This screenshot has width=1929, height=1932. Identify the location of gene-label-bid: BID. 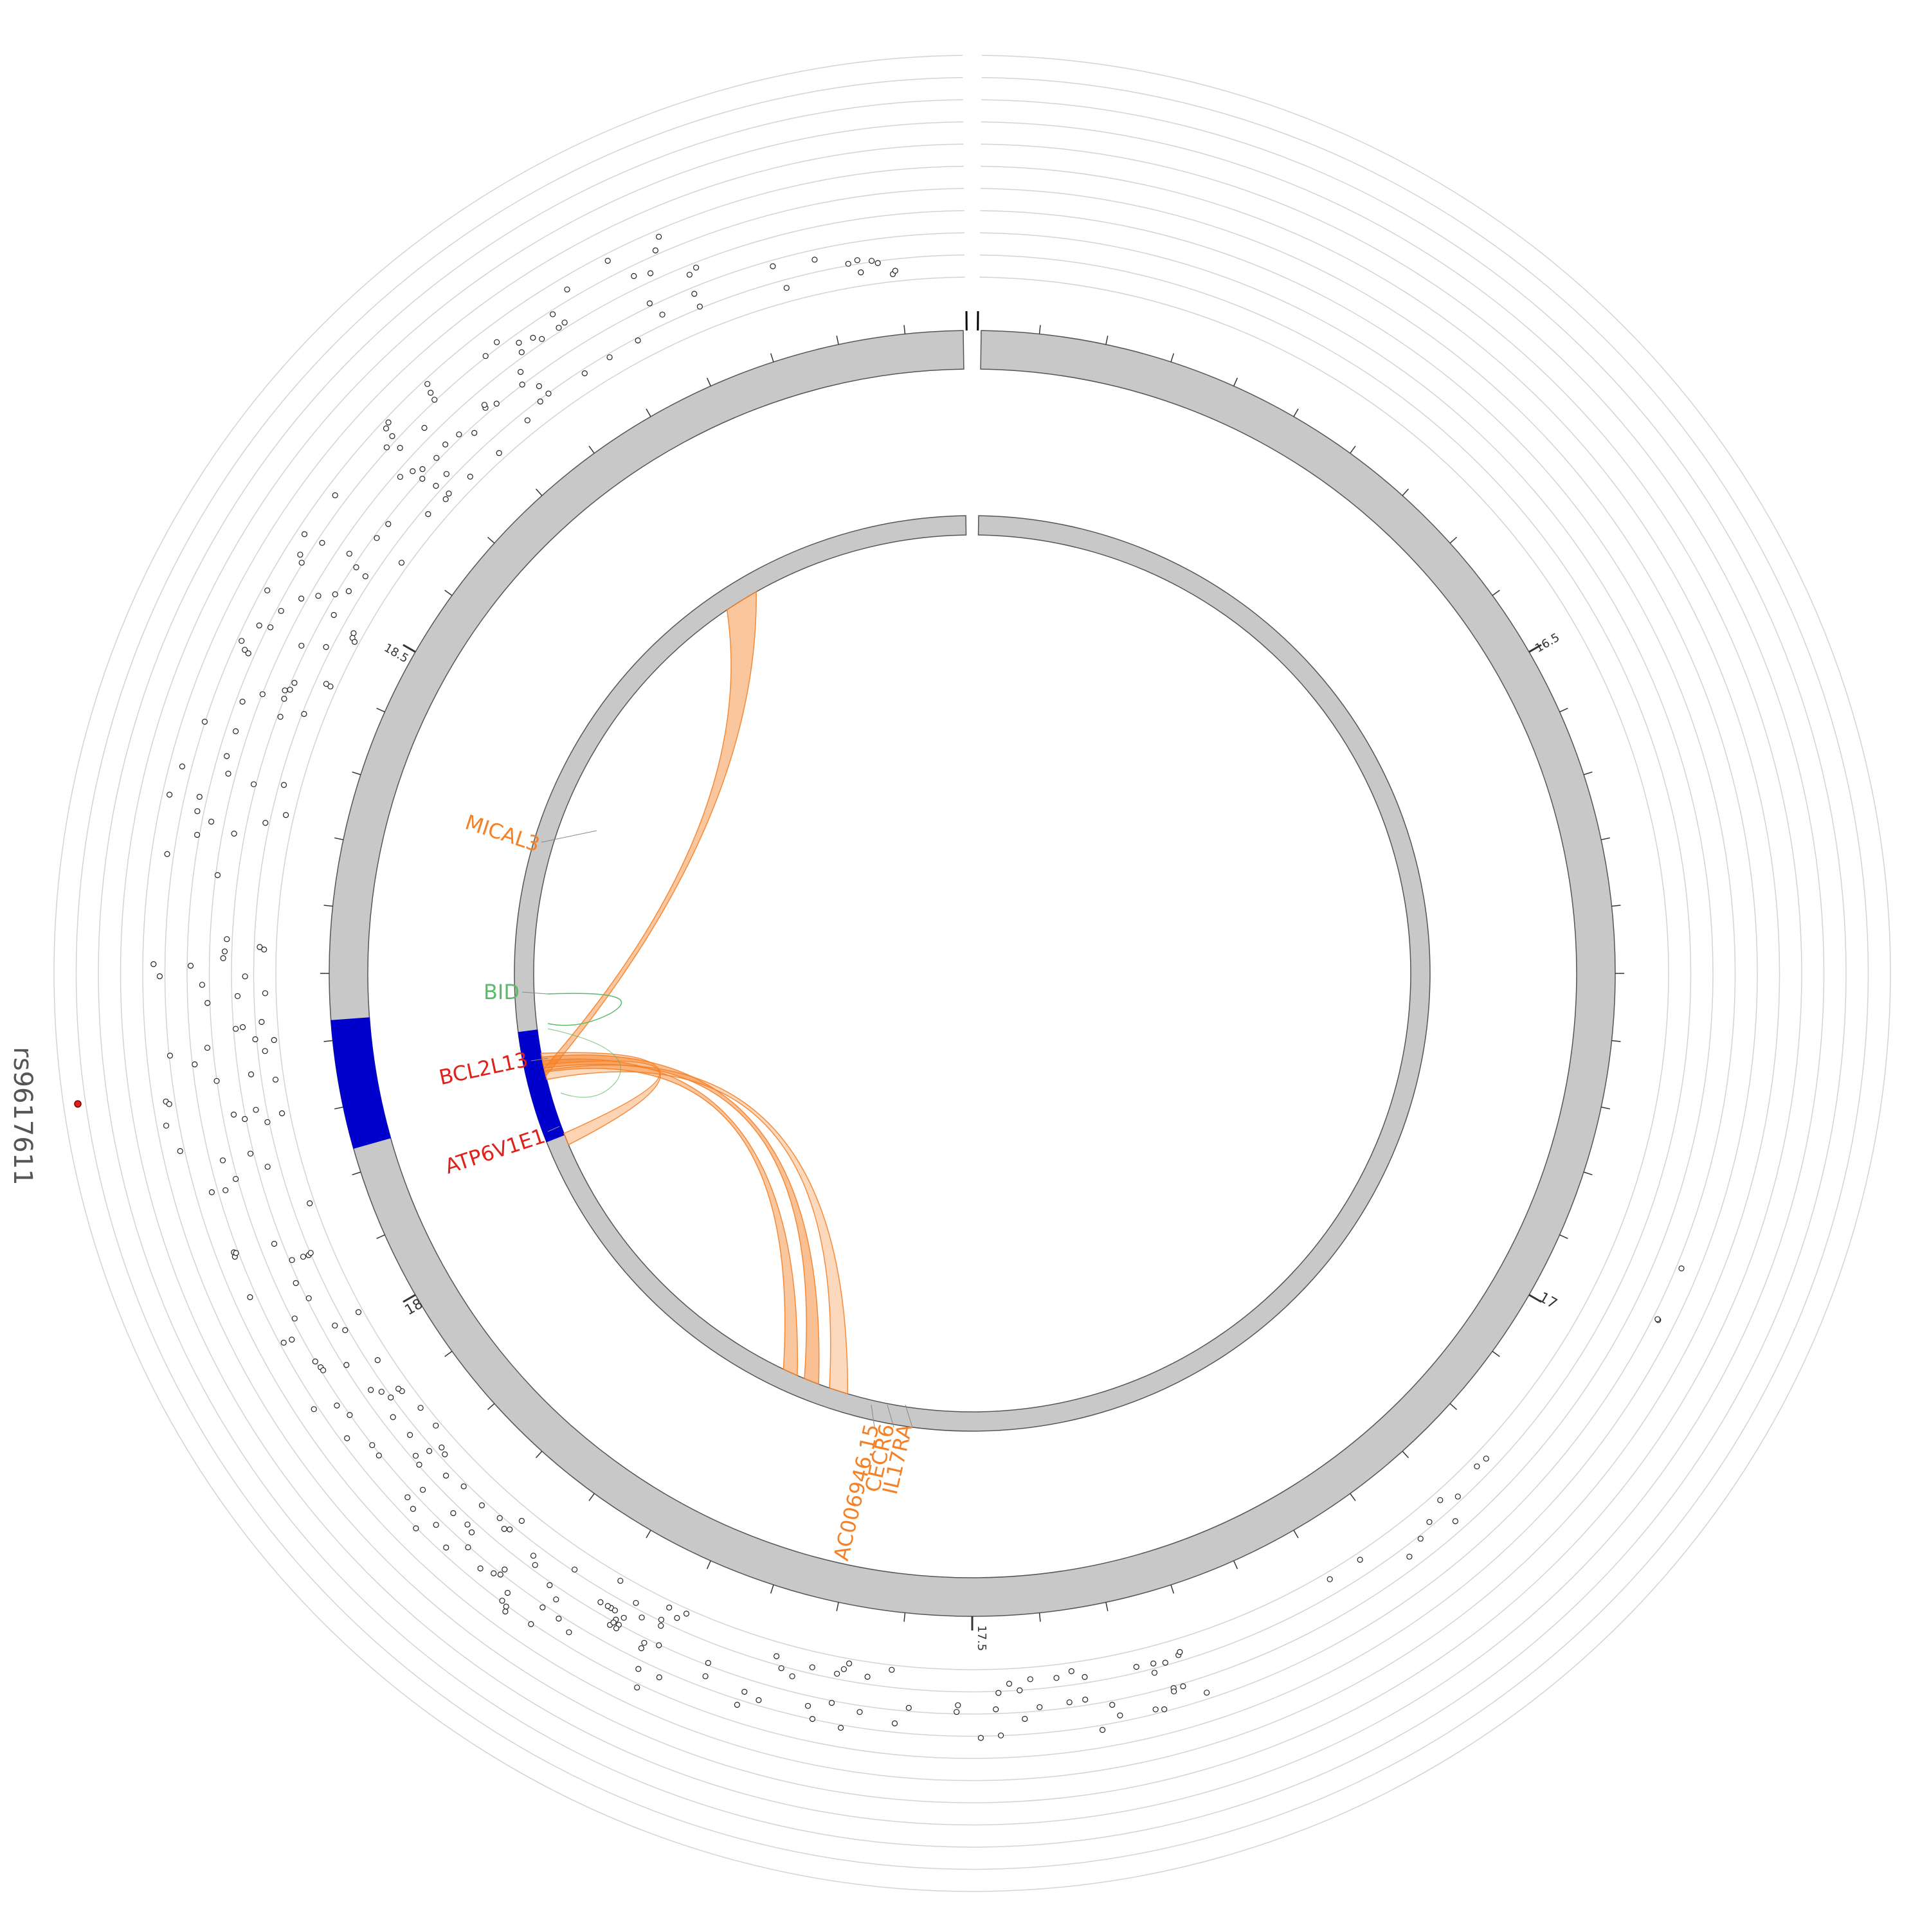
(502, 992).